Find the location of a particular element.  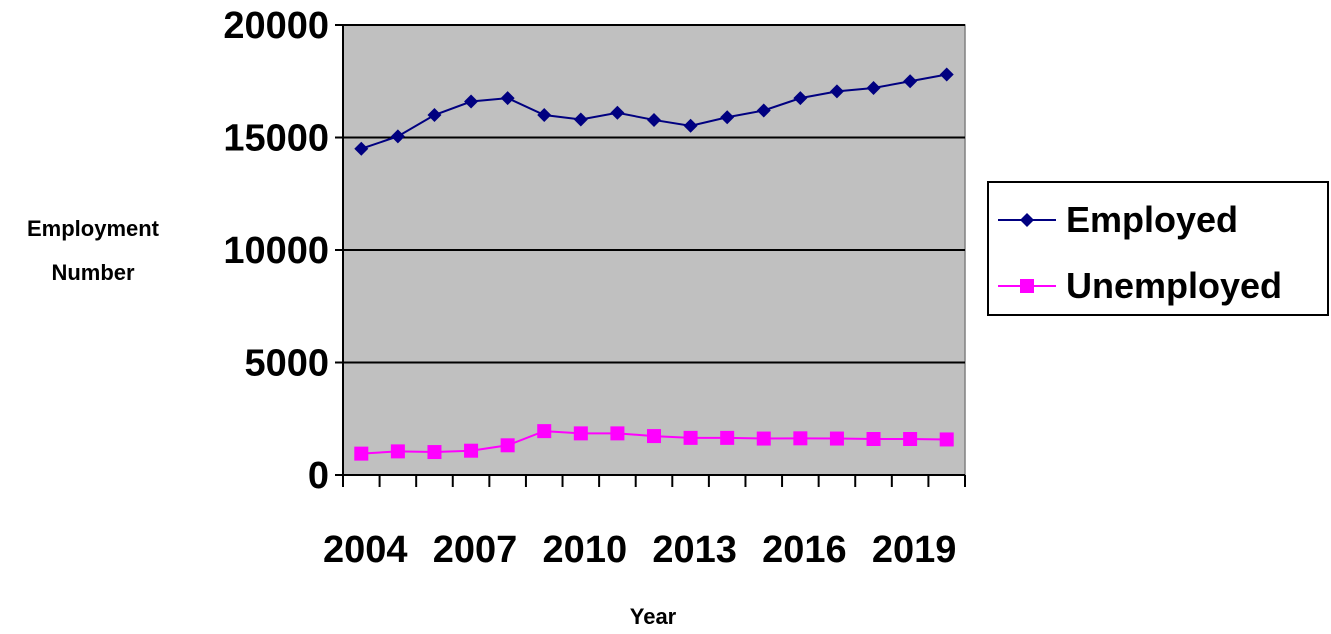

legend: Employed Unemployed is located at coordinates (1158, 248).